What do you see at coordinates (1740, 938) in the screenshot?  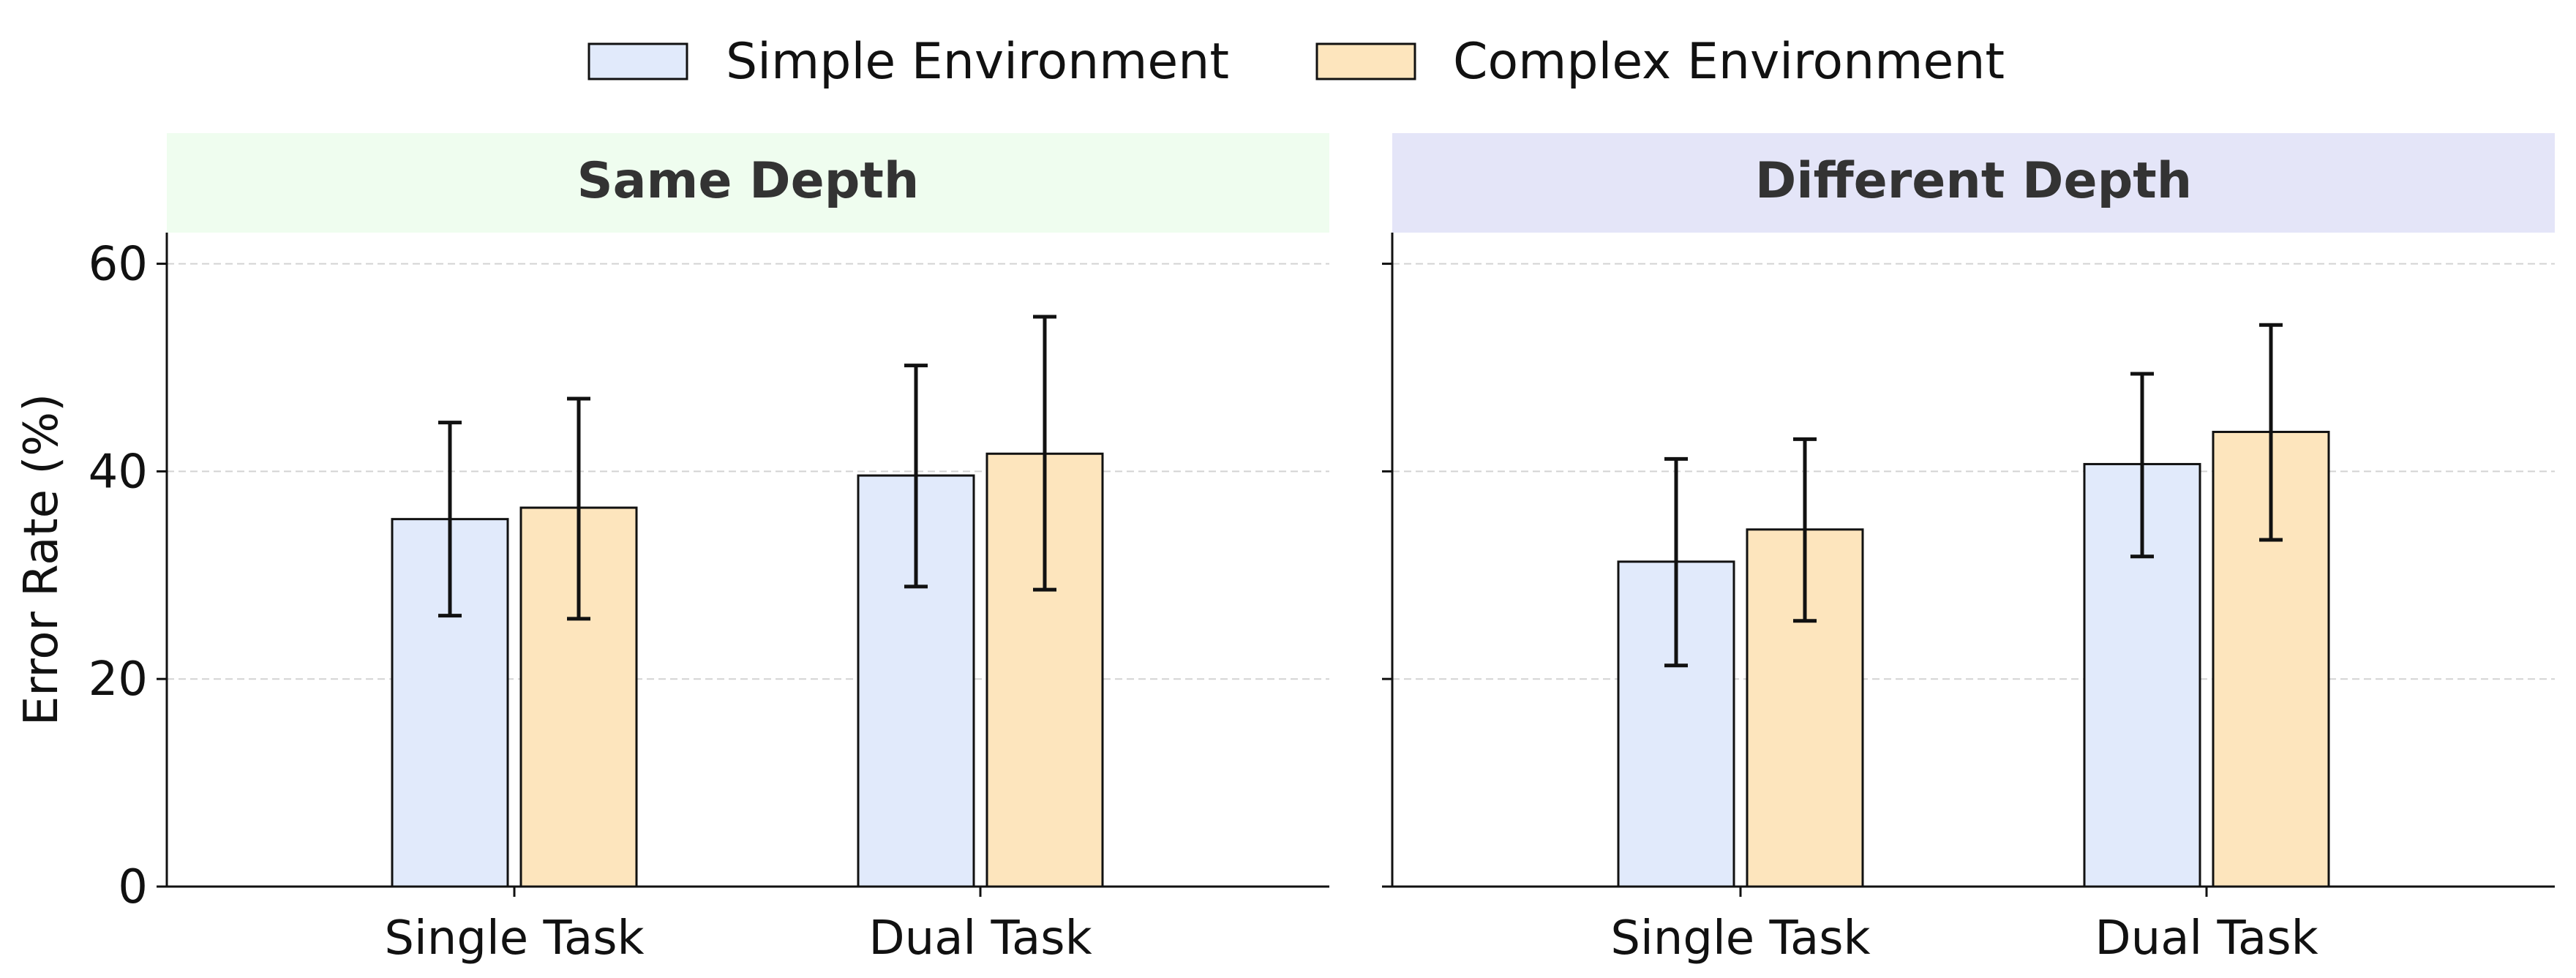 I see `x-tick-label-different-depth-0: Single Task` at bounding box center [1740, 938].